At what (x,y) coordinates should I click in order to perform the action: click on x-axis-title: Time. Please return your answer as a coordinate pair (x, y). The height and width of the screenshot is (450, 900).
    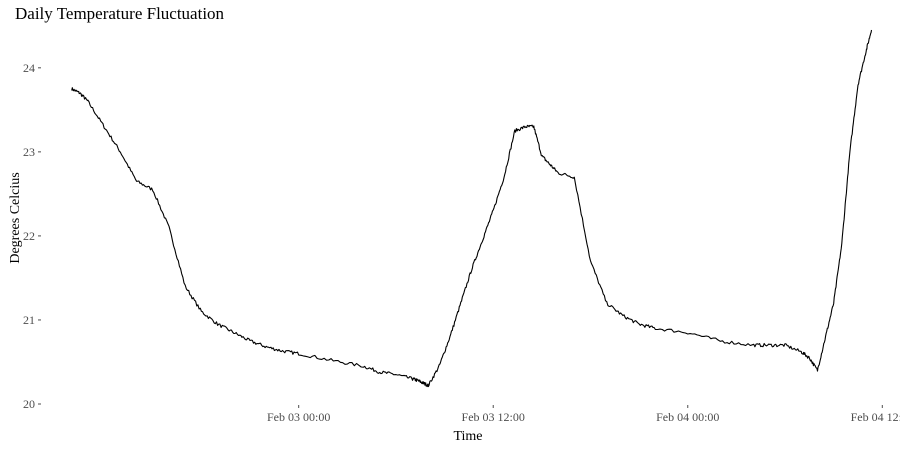
    Looking at the image, I should click on (467, 436).